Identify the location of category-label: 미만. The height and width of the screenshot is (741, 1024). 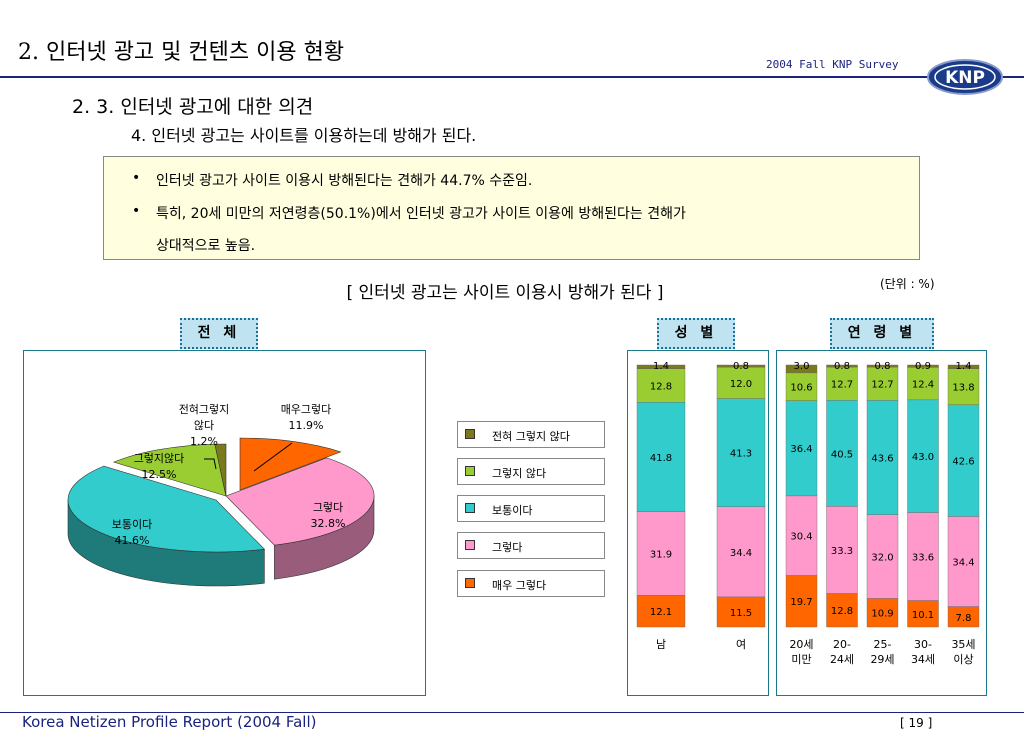
(801, 659).